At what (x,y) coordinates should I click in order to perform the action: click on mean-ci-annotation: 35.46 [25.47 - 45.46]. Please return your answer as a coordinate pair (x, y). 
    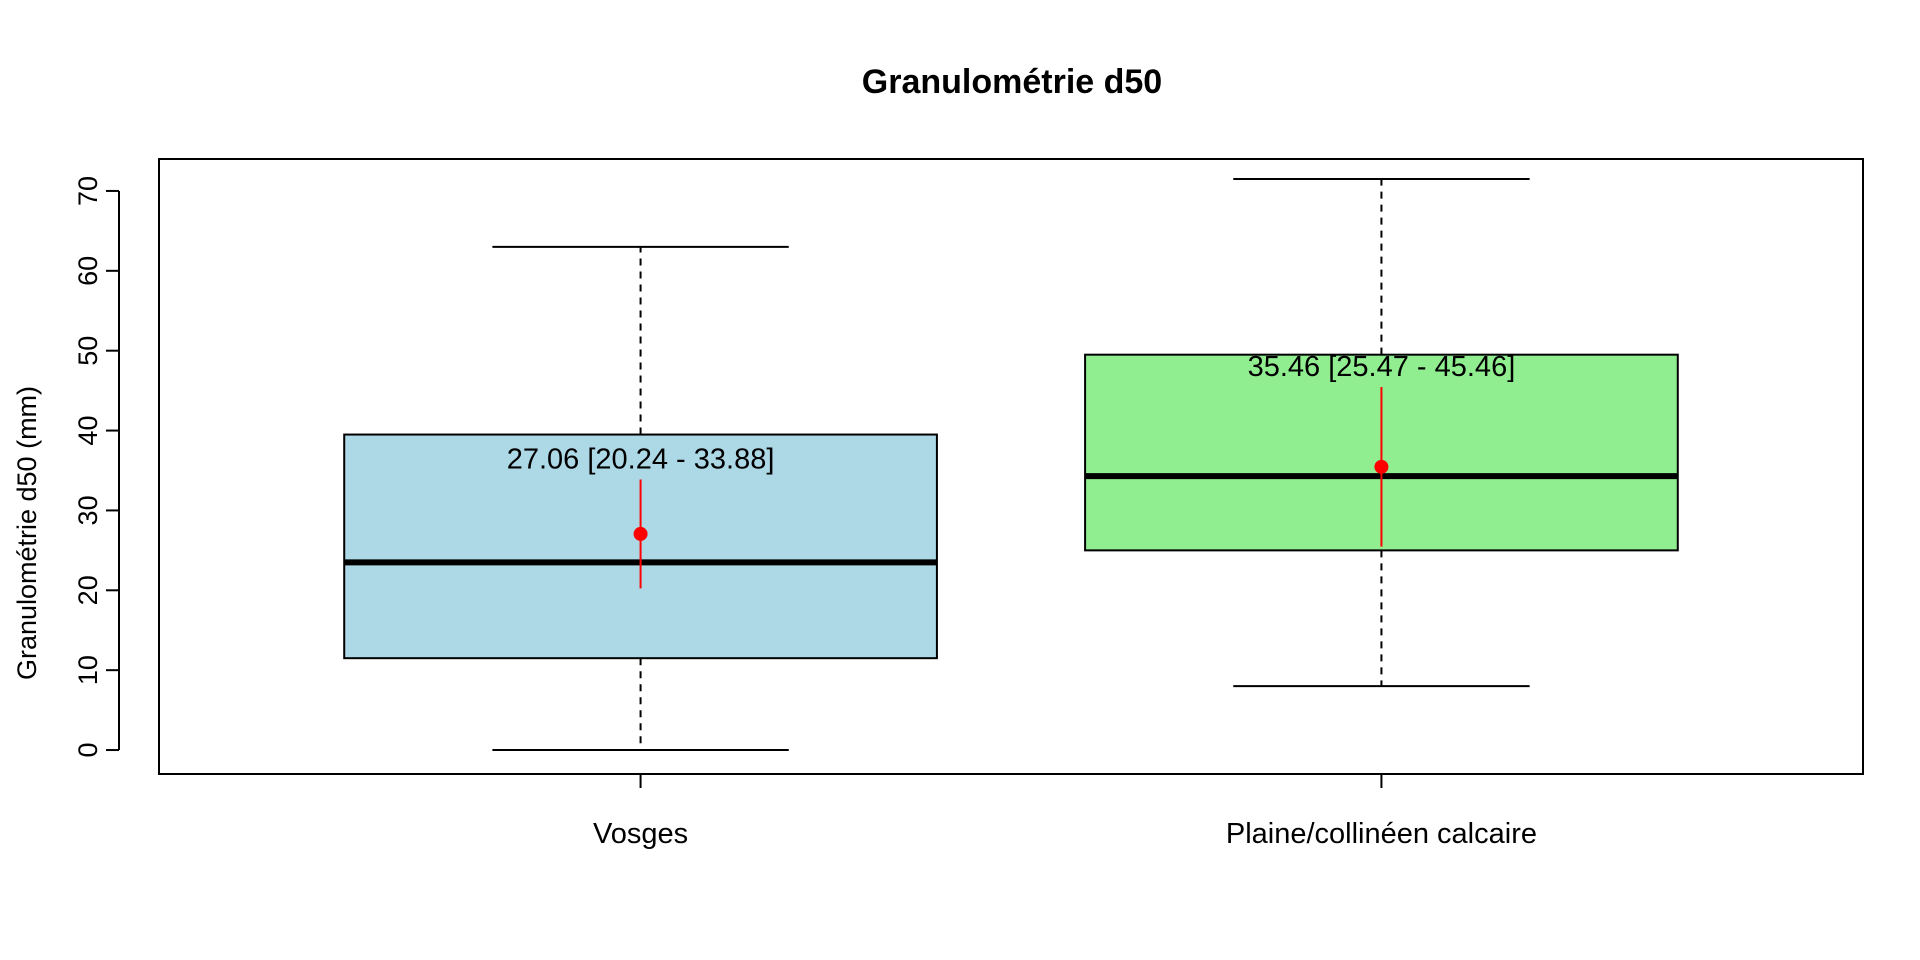
    Looking at the image, I should click on (1382, 367).